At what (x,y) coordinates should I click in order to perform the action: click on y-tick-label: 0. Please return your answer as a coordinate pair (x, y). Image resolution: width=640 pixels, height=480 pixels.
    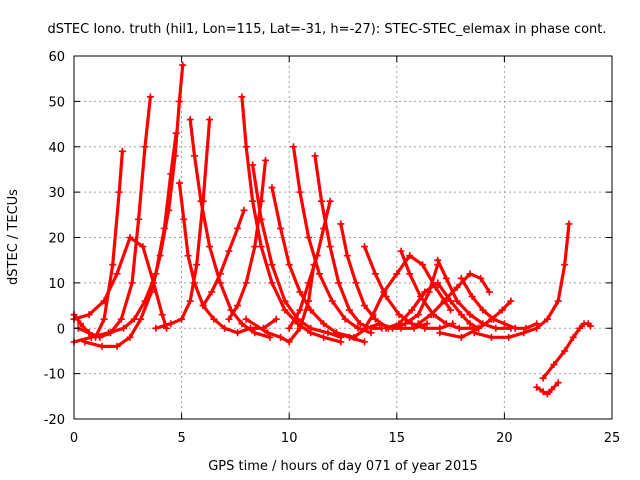
    Looking at the image, I should click on (61, 329).